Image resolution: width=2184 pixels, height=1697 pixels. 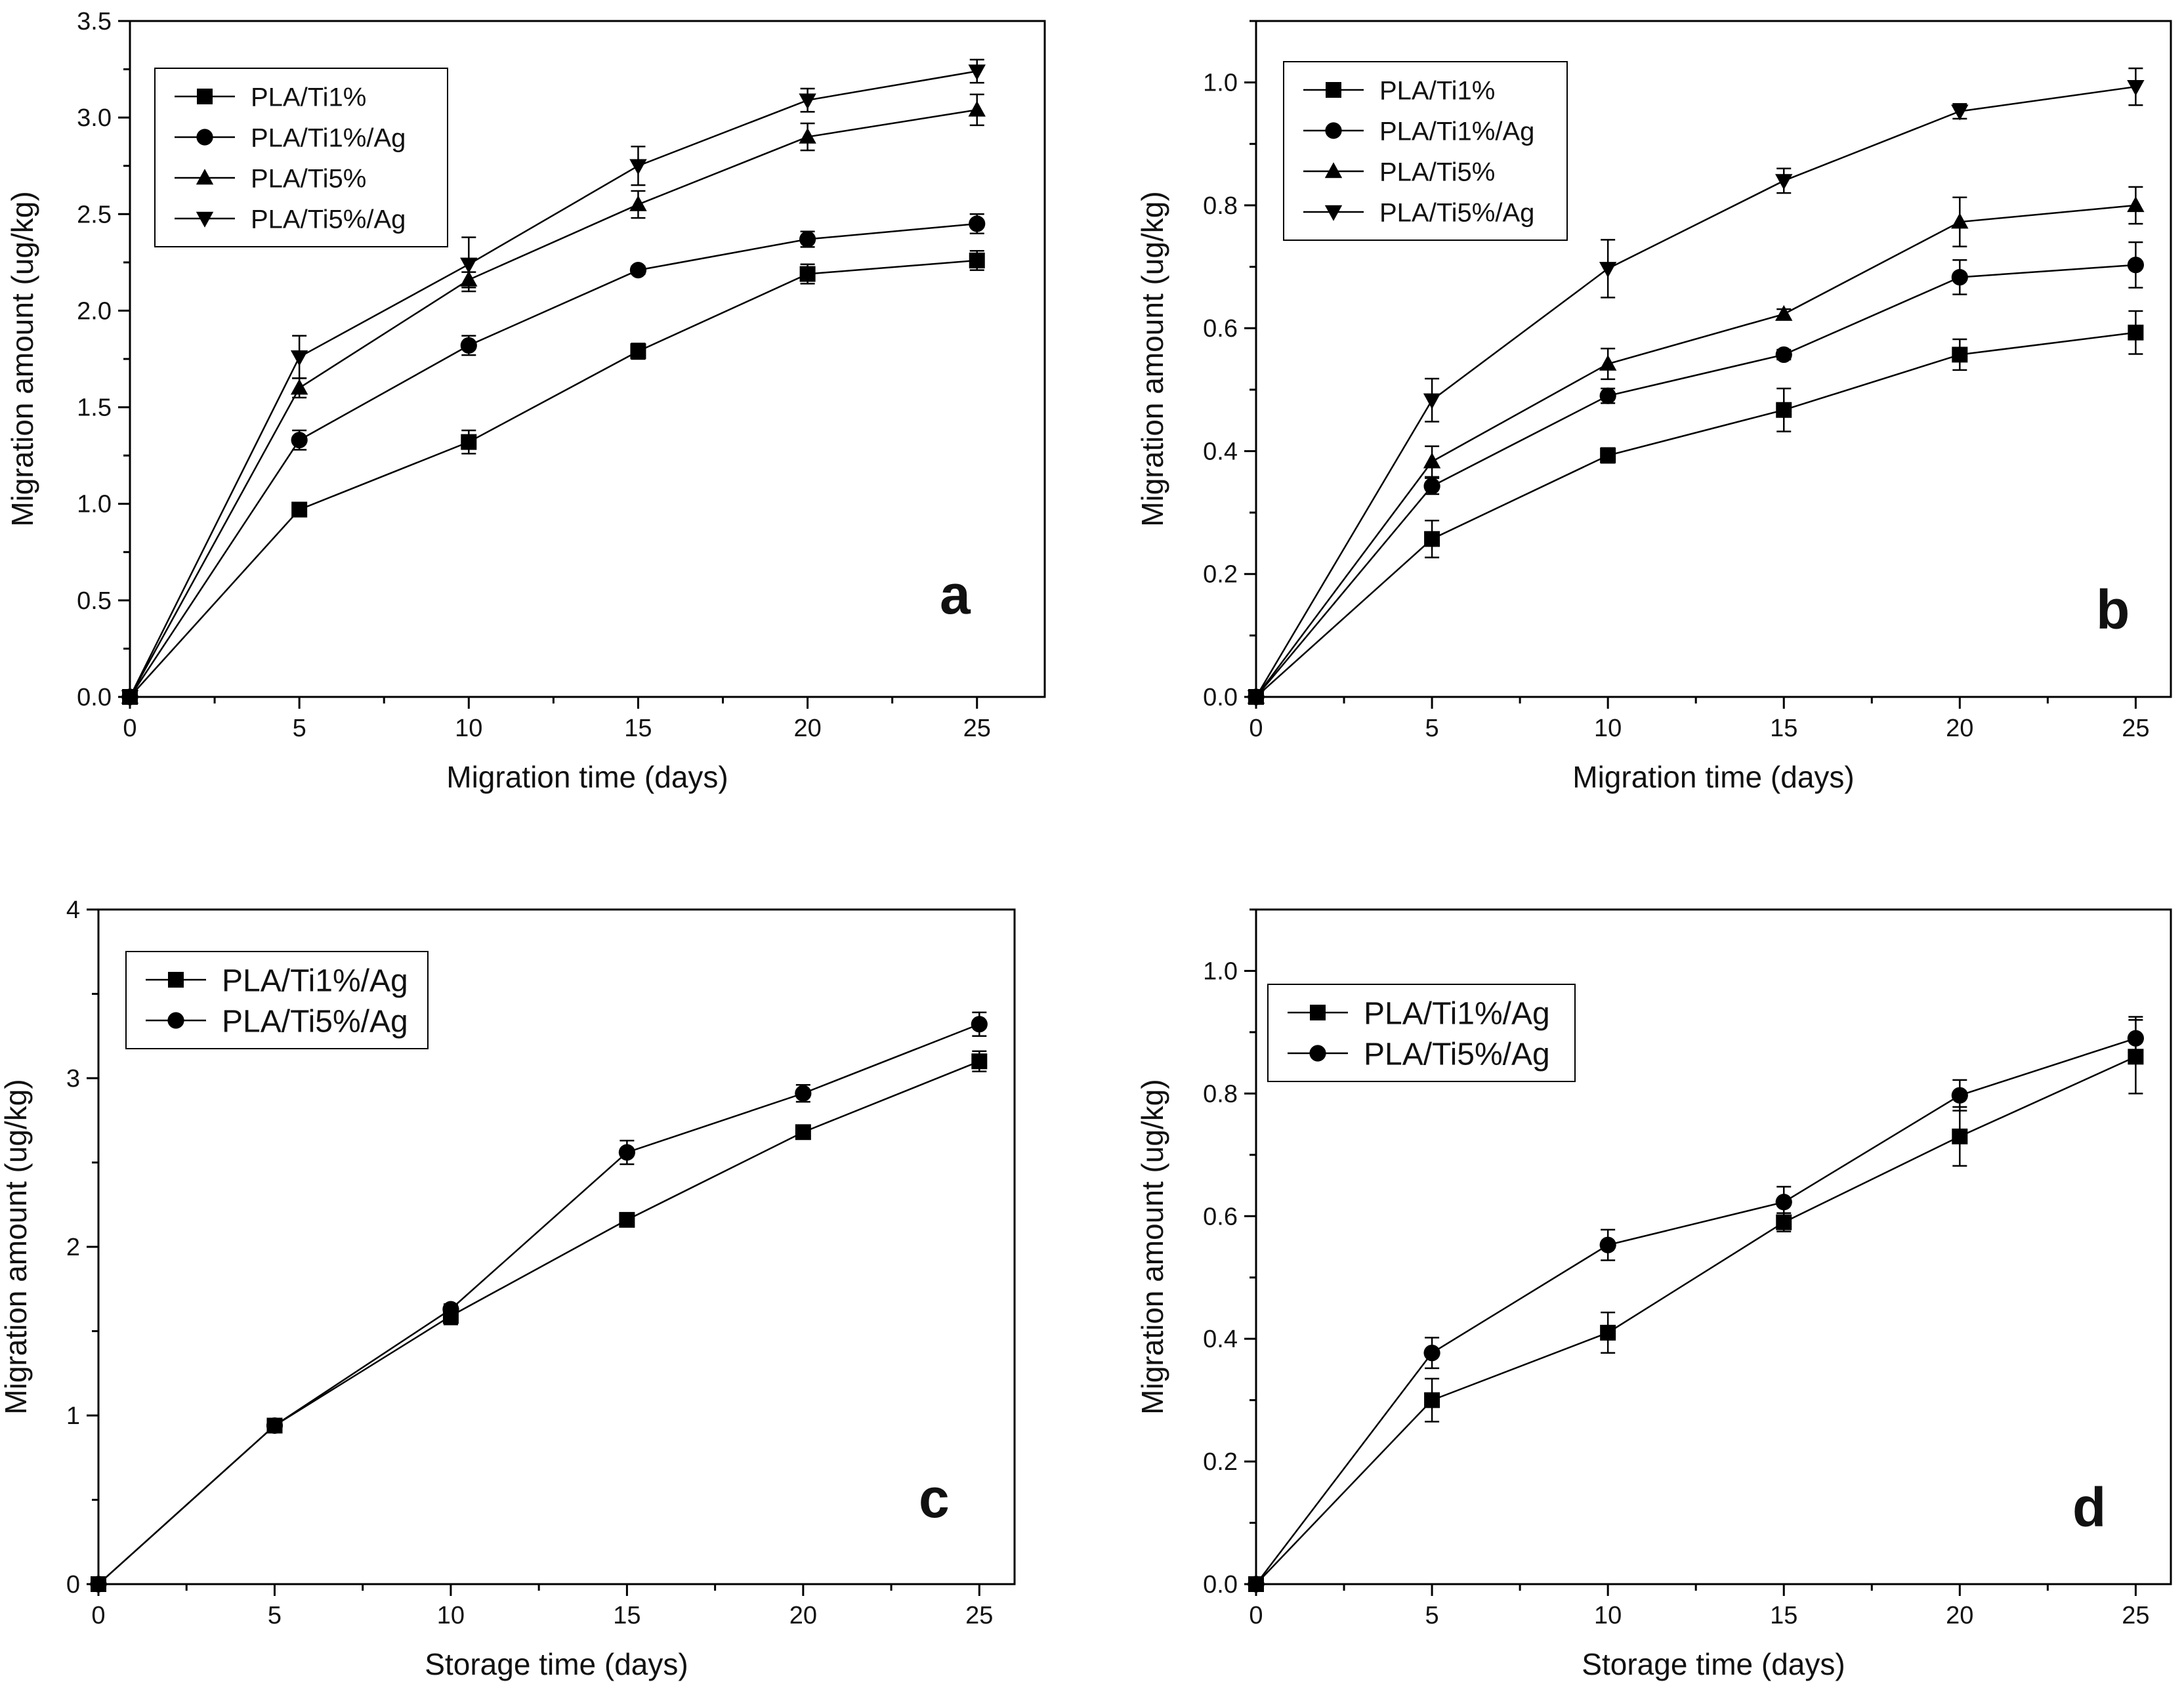 What do you see at coordinates (73, 1416) in the screenshot?
I see `y-tick-label: 1` at bounding box center [73, 1416].